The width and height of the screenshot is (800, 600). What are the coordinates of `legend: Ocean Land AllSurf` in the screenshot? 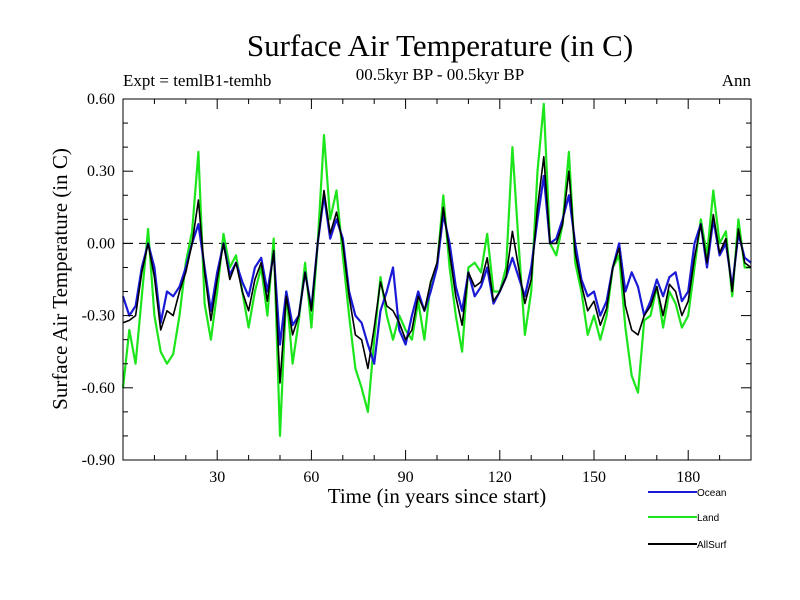 It's located at (687, 519).